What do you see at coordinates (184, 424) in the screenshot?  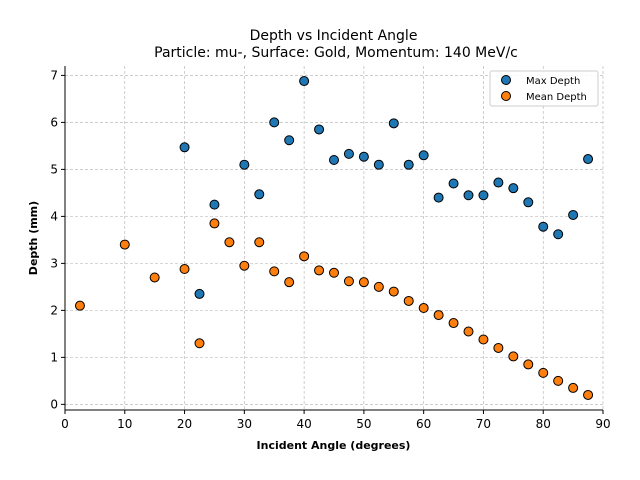 I see `x-tick-label: 20` at bounding box center [184, 424].